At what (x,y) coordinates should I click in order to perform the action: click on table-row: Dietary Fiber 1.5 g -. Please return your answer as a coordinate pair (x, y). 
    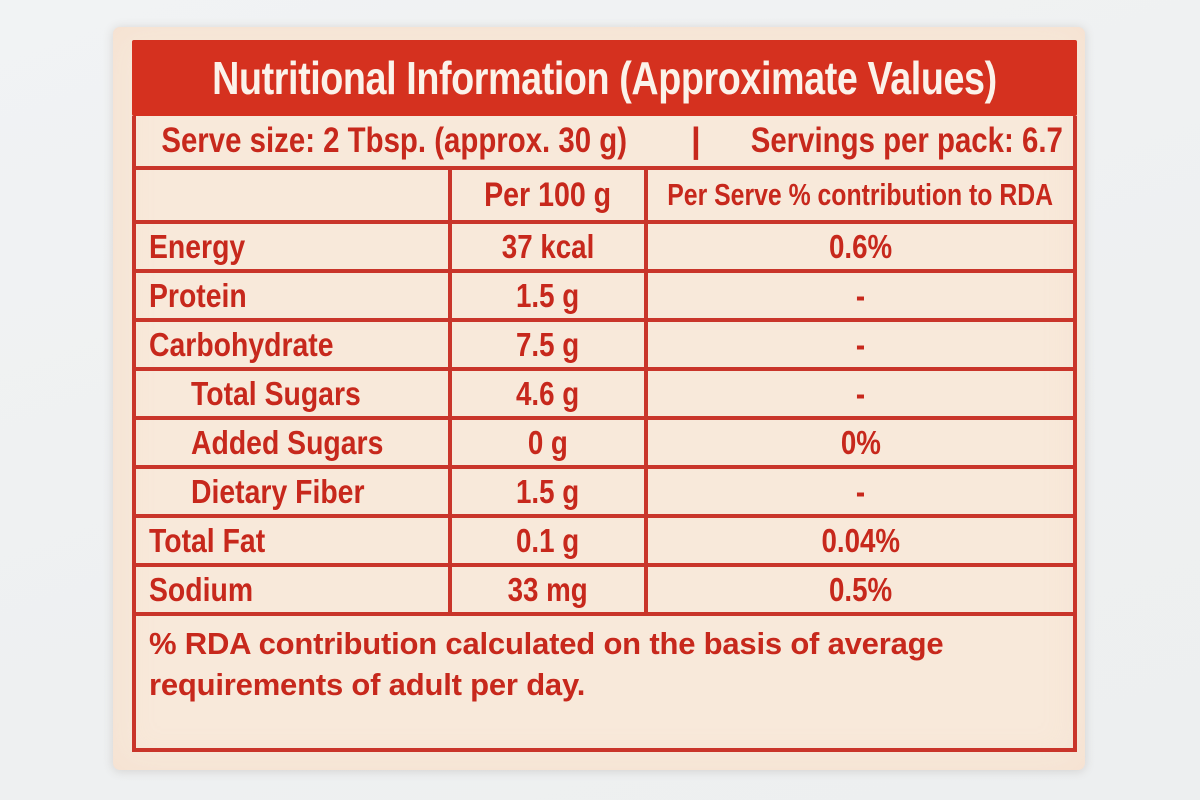
    Looking at the image, I should click on (604, 493).